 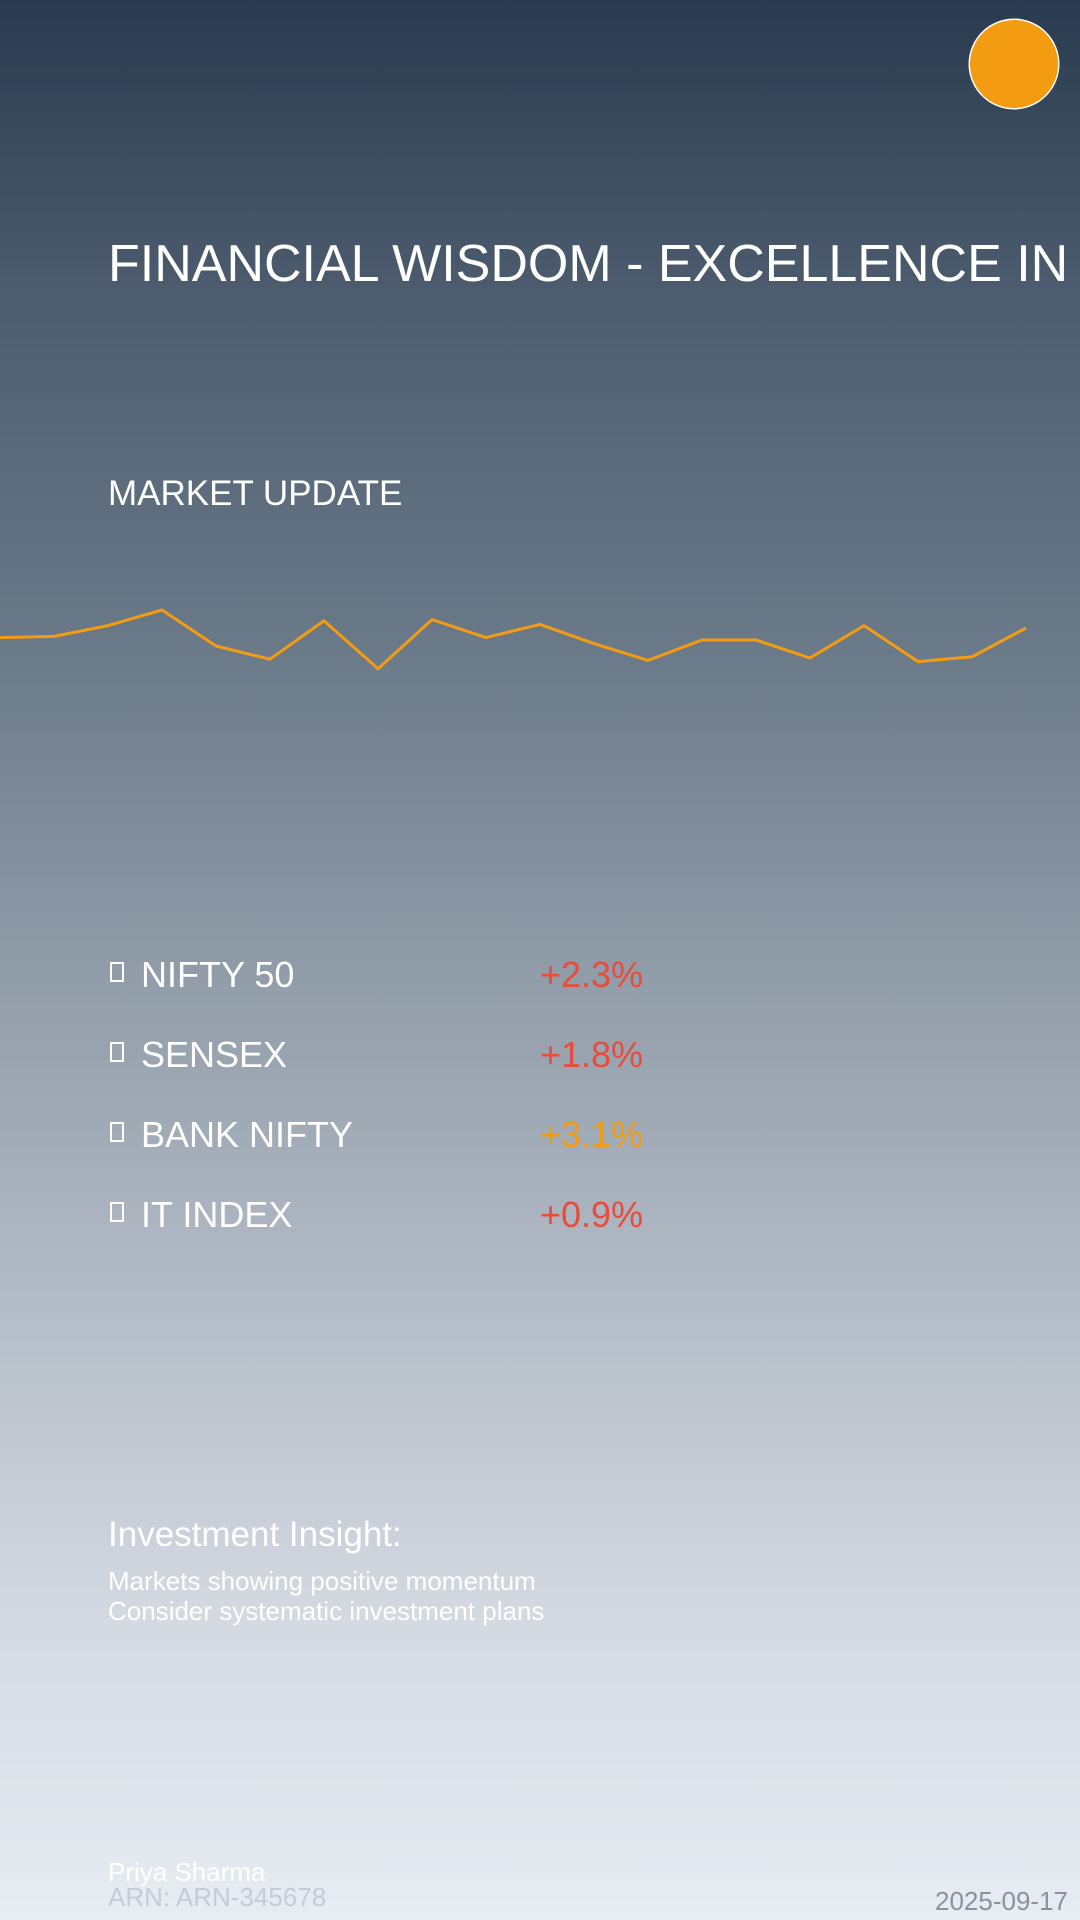 I want to click on index-name: IT INDEX, so click(x=217, y=1214).